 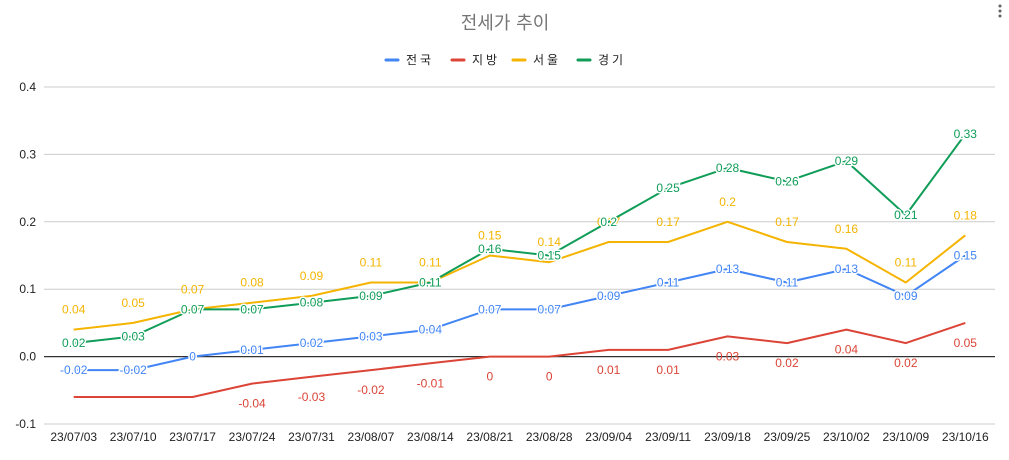 What do you see at coordinates (27, 357) in the screenshot?
I see `y-tick-label: 0.0` at bounding box center [27, 357].